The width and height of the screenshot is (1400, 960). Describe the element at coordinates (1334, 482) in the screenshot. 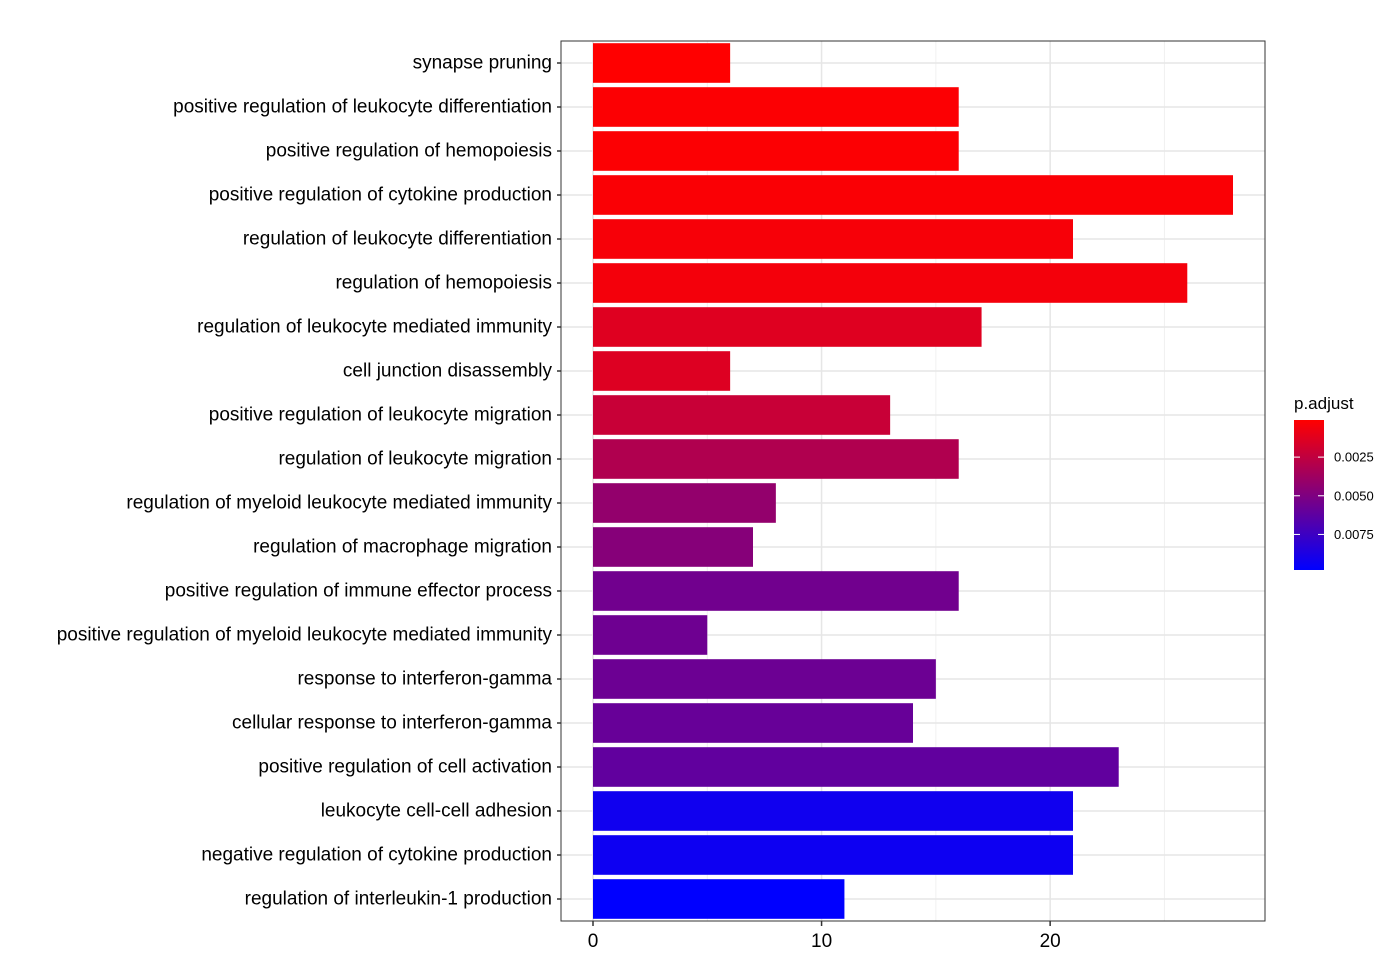

I see `color-legend: p.adjust 0.0025 0.0050 0.0075` at that location.